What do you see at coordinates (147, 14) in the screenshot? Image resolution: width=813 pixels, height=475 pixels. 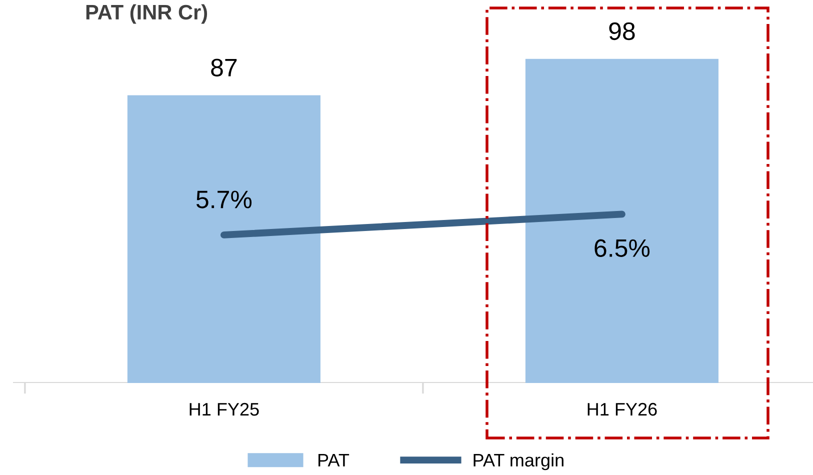 I see `chart-title: PAT (INR Cr)` at bounding box center [147, 14].